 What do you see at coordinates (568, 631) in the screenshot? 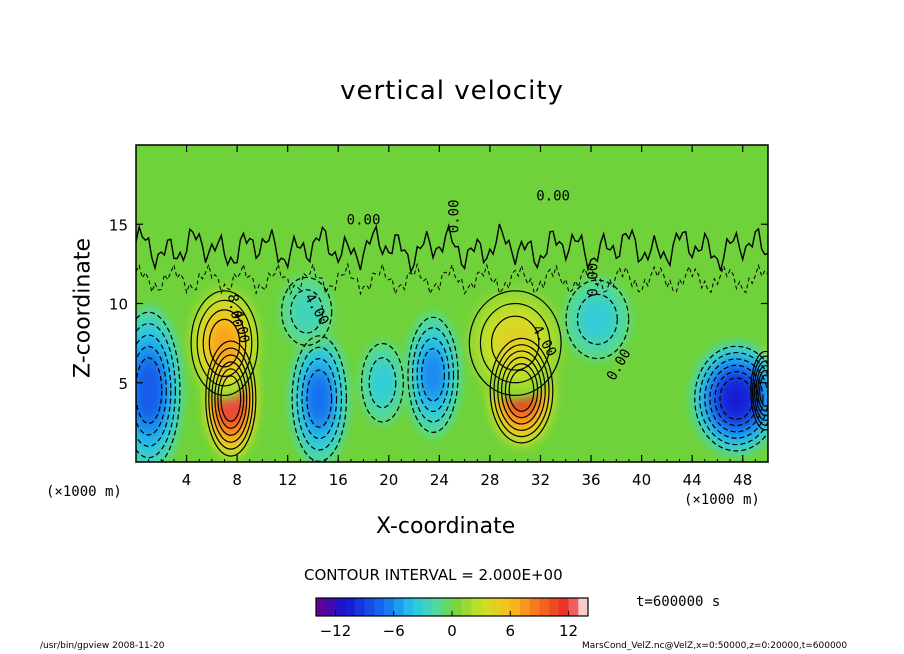
I see `colorbar-tick-label: 12` at bounding box center [568, 631].